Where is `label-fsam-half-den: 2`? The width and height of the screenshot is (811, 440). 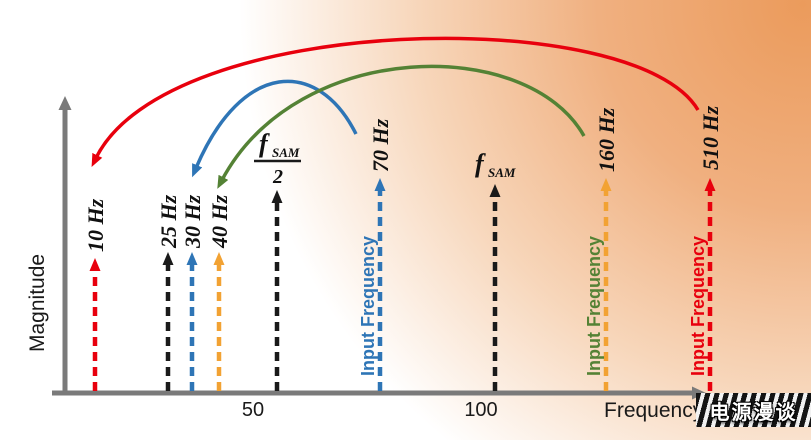
label-fsam-half-den: 2 is located at coordinates (277, 177).